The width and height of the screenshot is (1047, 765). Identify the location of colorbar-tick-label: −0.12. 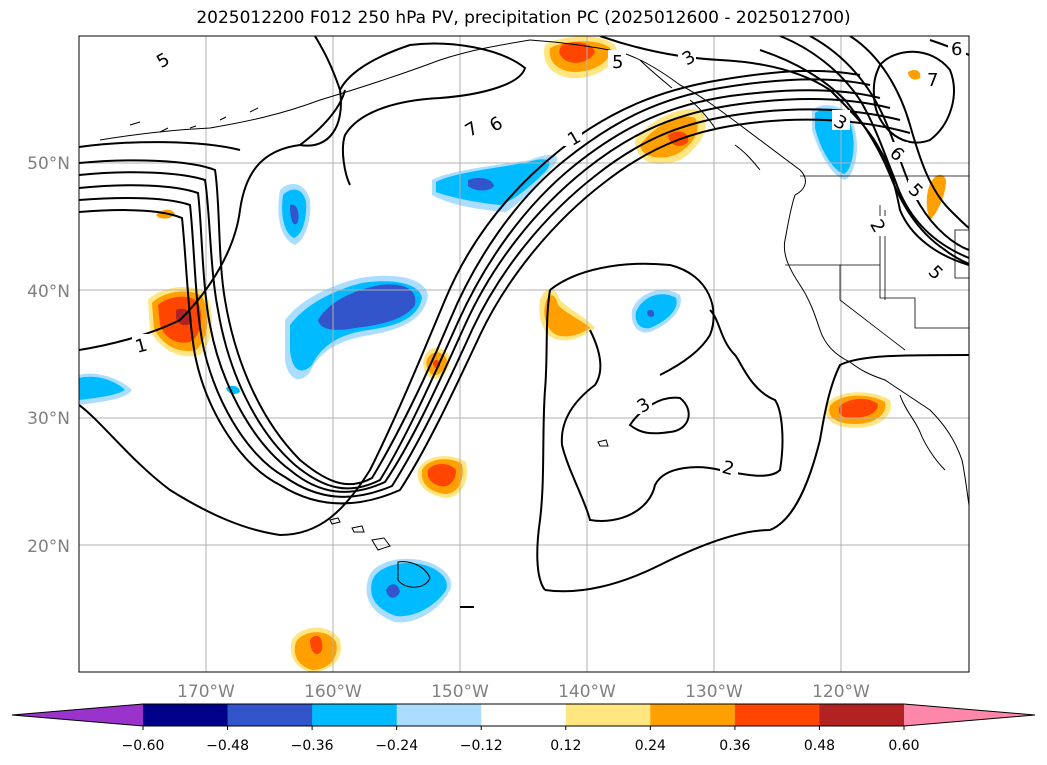
(481, 746).